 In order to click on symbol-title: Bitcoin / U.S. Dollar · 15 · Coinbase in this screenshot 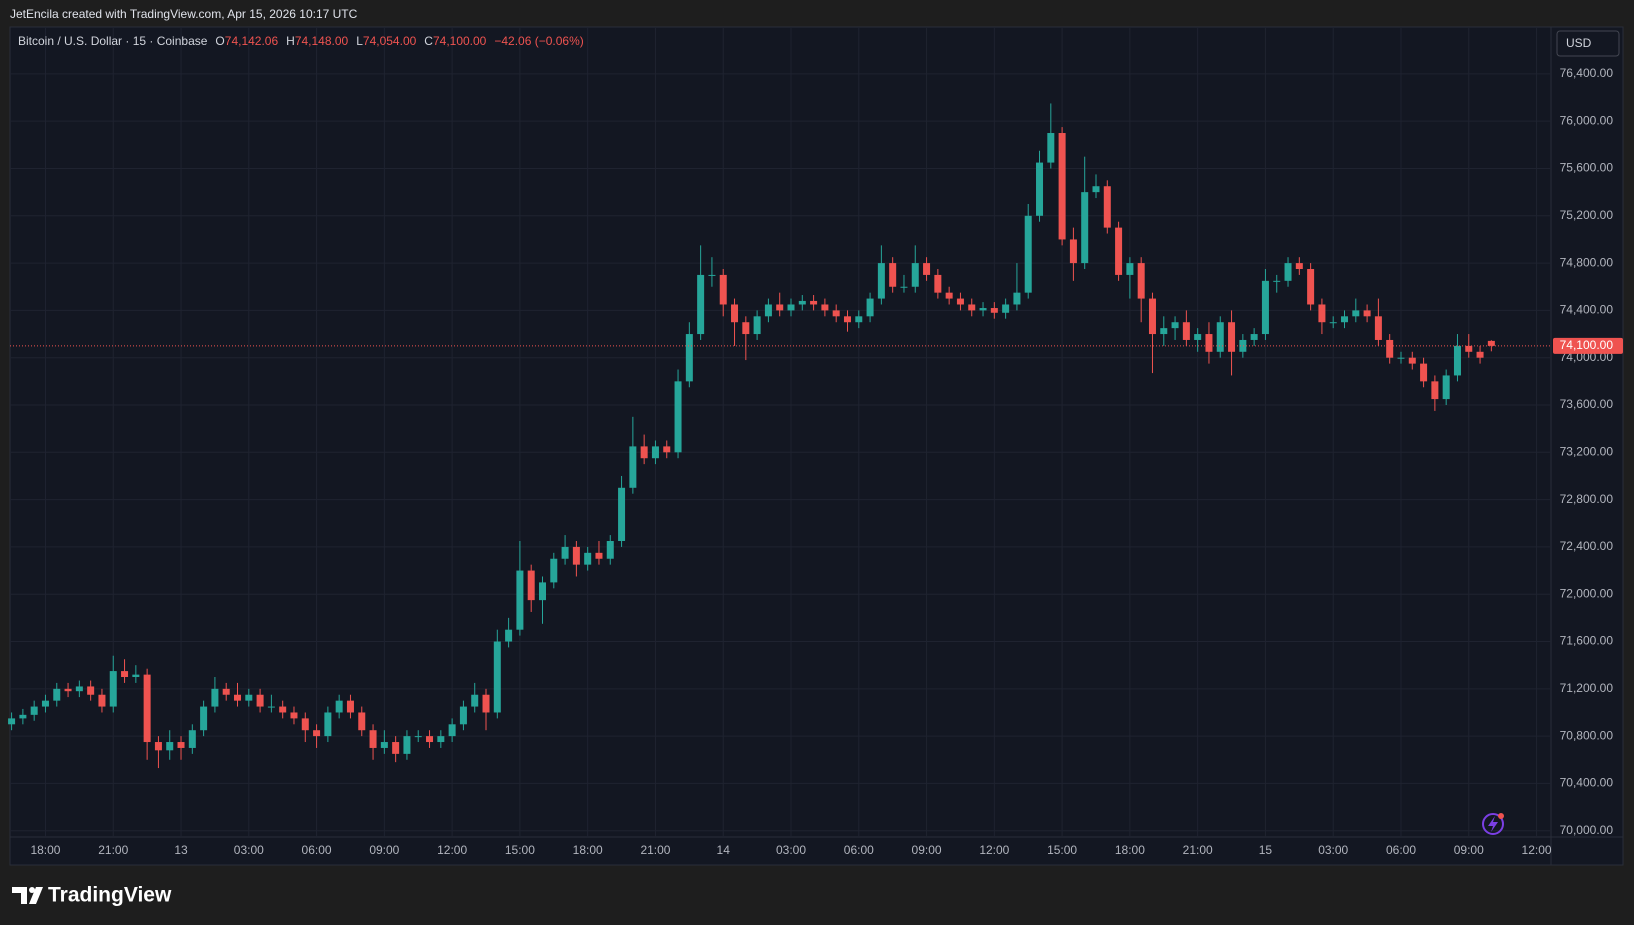, I will do `click(113, 41)`.